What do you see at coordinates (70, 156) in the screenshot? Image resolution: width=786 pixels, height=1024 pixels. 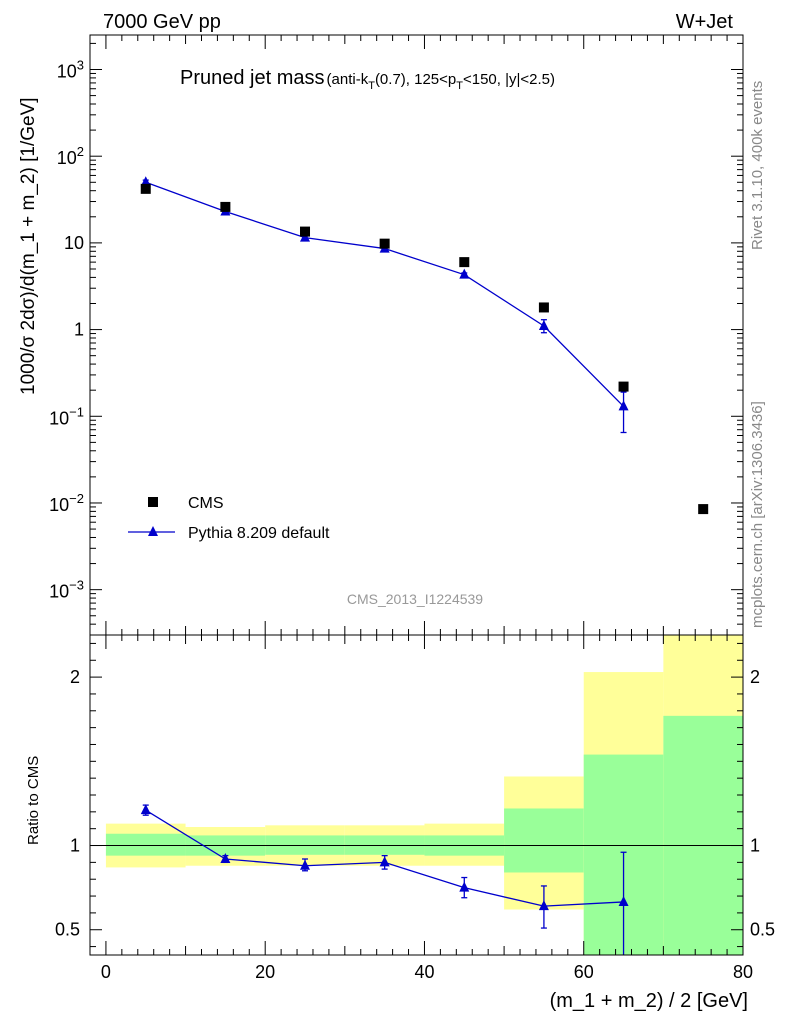 I see `main-y-tick-label: 10²` at bounding box center [70, 156].